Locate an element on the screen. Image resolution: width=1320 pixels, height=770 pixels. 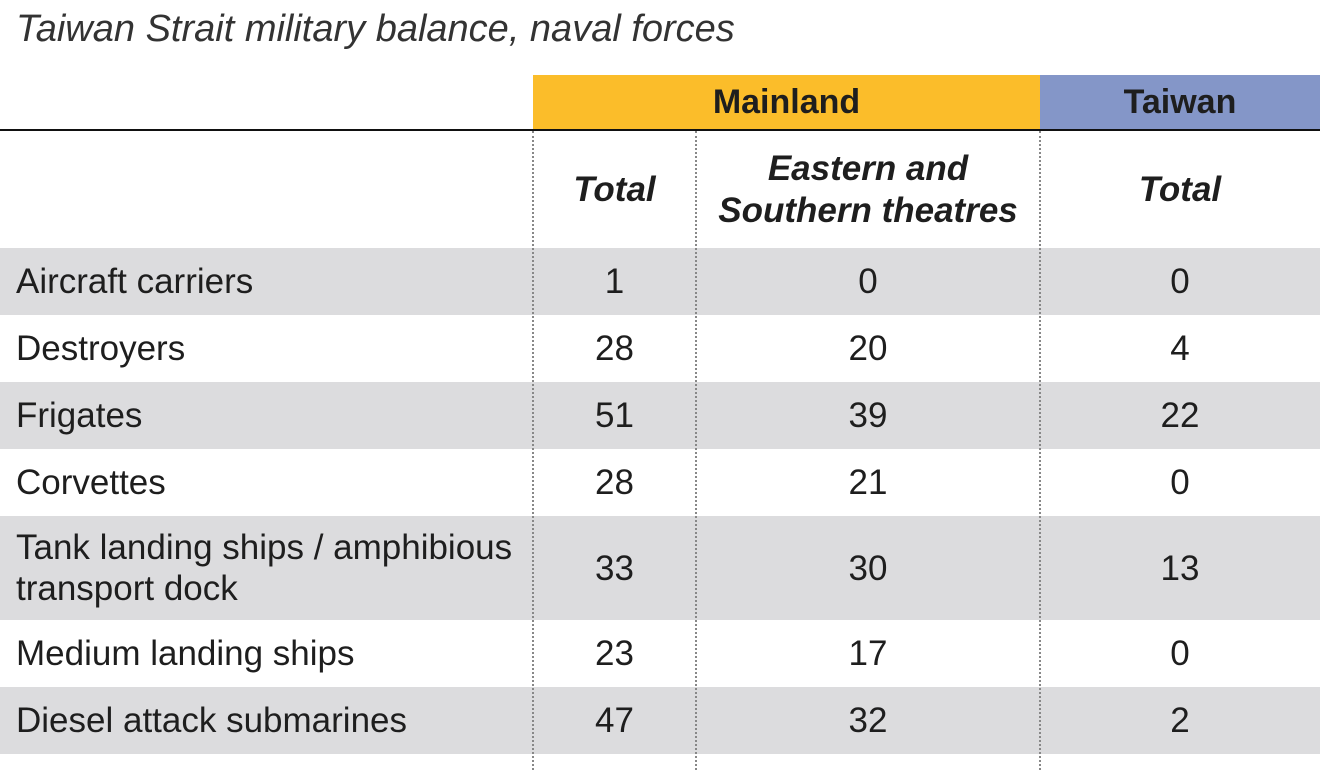
group-header: Taiwan is located at coordinates (1180, 102).